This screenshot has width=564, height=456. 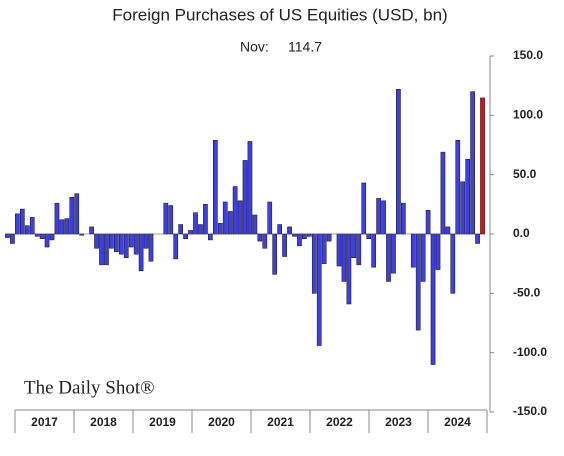 I want to click on annotation-label: Nov:, so click(x=254, y=47).